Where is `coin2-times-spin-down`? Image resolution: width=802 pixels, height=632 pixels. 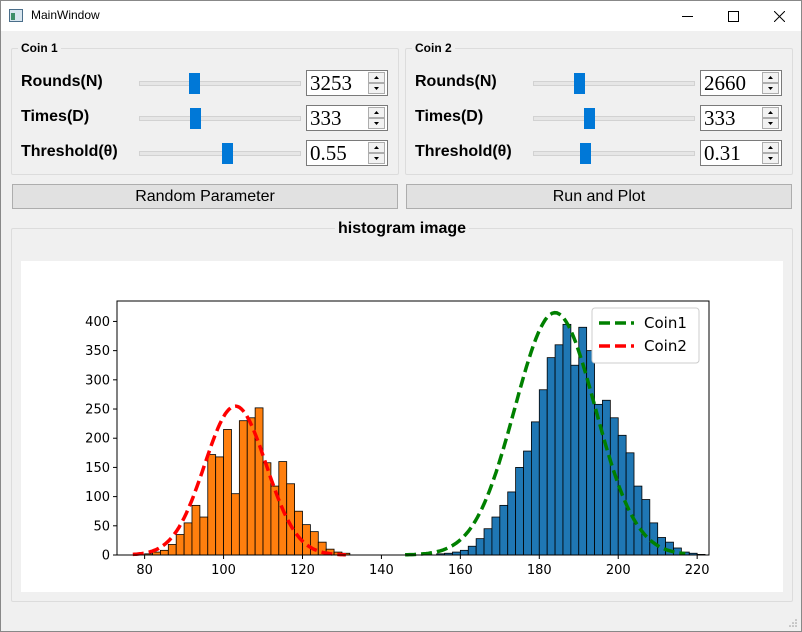 coin2-times-spin-down is located at coordinates (770, 123).